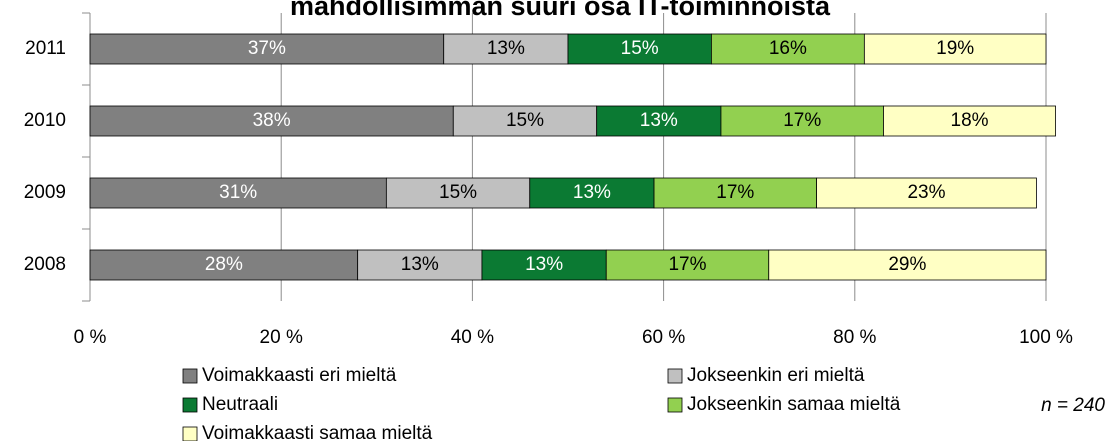 The image size is (1115, 441). What do you see at coordinates (1073, 405) in the screenshot?
I see `annotation: n = 240` at bounding box center [1073, 405].